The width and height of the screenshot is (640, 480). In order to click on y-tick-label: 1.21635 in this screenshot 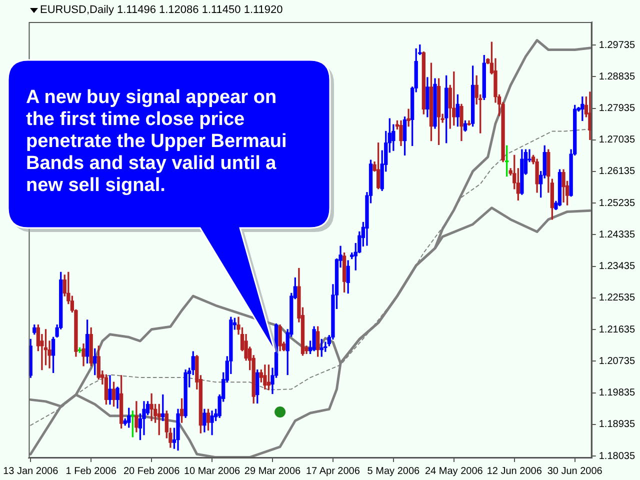, I will do `click(617, 330)`.